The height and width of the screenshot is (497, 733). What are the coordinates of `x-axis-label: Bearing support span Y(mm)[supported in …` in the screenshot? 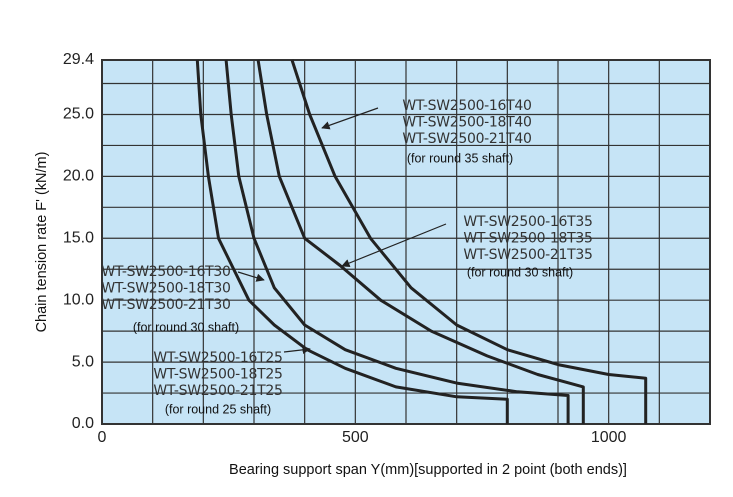 It's located at (428, 470).